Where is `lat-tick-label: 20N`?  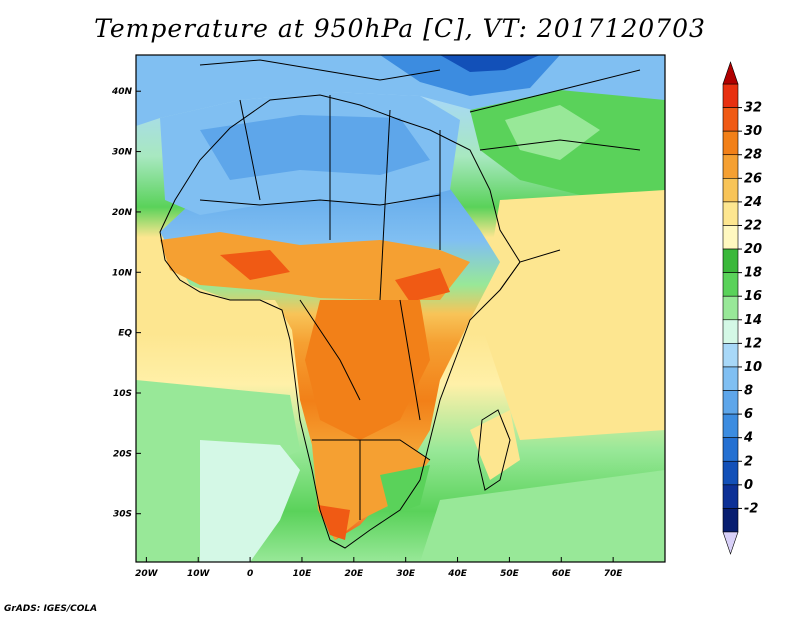 lat-tick-label: 20N is located at coordinates (122, 213).